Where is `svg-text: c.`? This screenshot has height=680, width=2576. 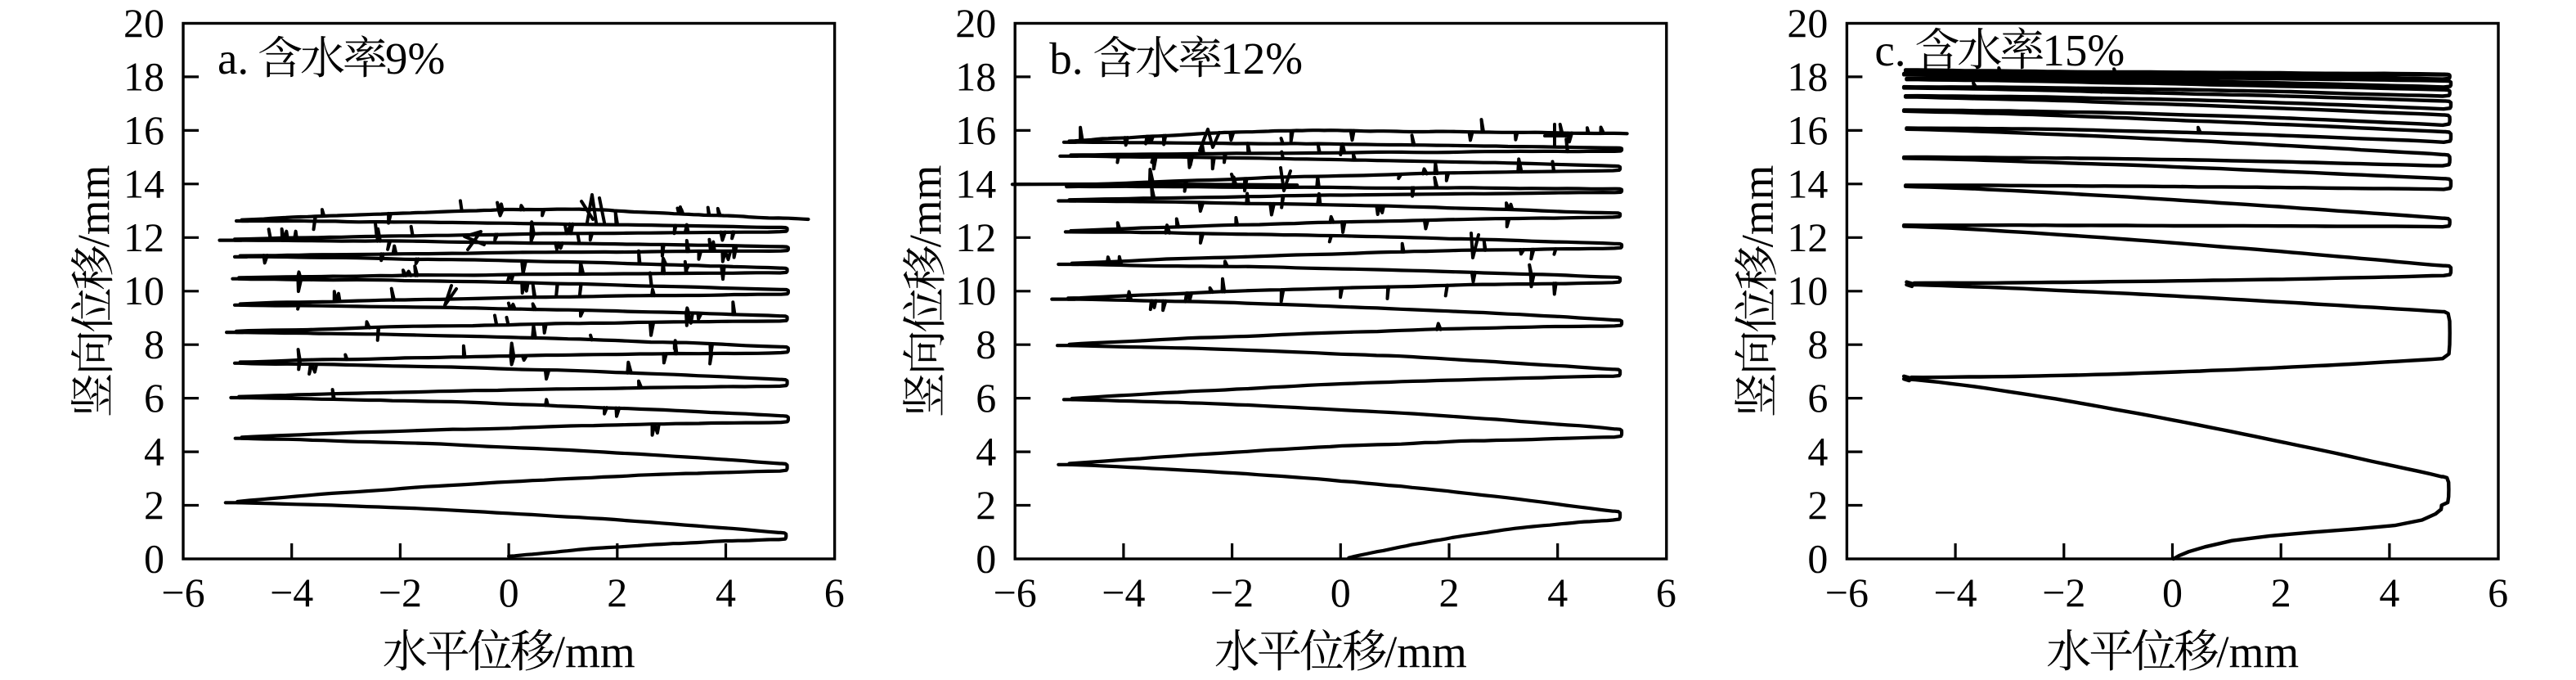 svg-text: c. is located at coordinates (1890, 50).